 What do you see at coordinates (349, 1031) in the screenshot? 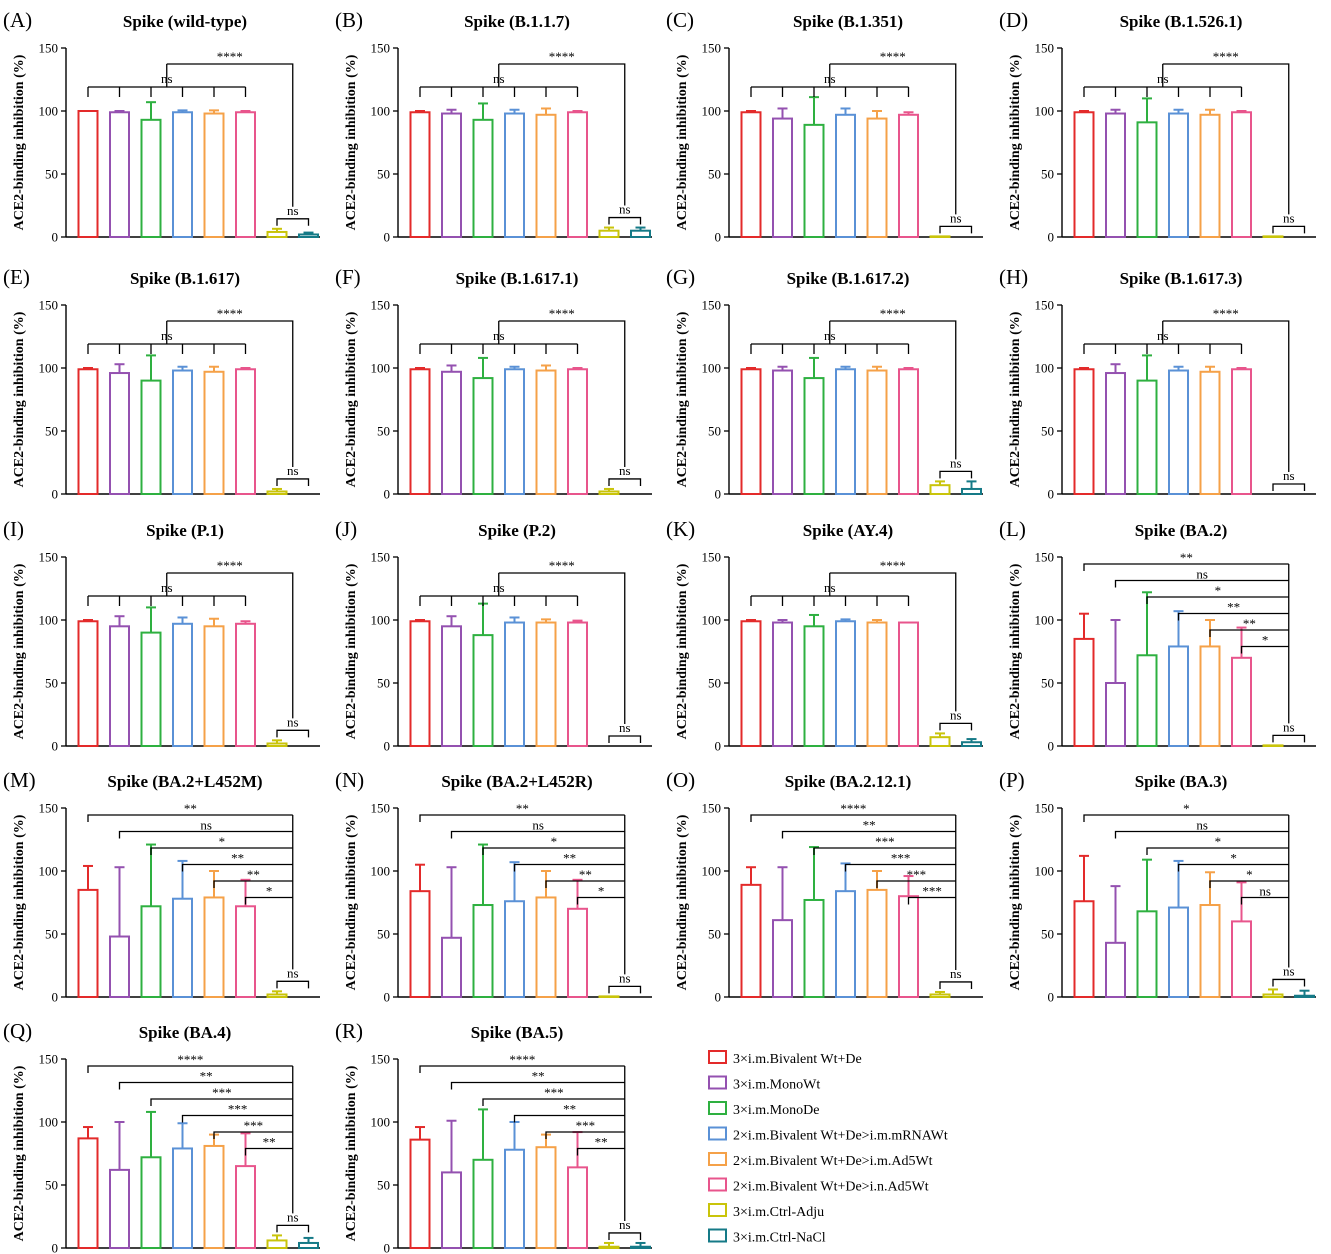
I see `panel-letter: (R)` at bounding box center [349, 1031].